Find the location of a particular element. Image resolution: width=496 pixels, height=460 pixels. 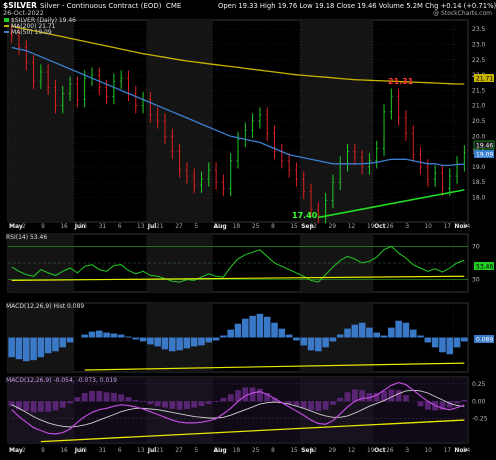

hist-trendline is located at coordinates (274, 366).